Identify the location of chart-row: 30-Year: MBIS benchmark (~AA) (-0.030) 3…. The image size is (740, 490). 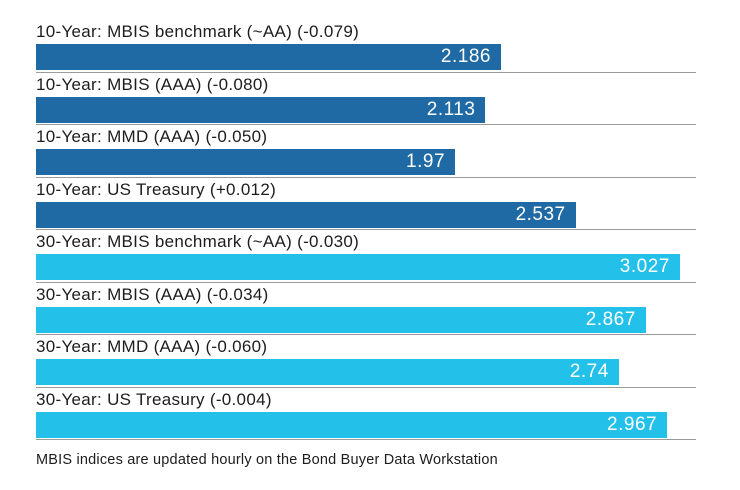
(366, 256).